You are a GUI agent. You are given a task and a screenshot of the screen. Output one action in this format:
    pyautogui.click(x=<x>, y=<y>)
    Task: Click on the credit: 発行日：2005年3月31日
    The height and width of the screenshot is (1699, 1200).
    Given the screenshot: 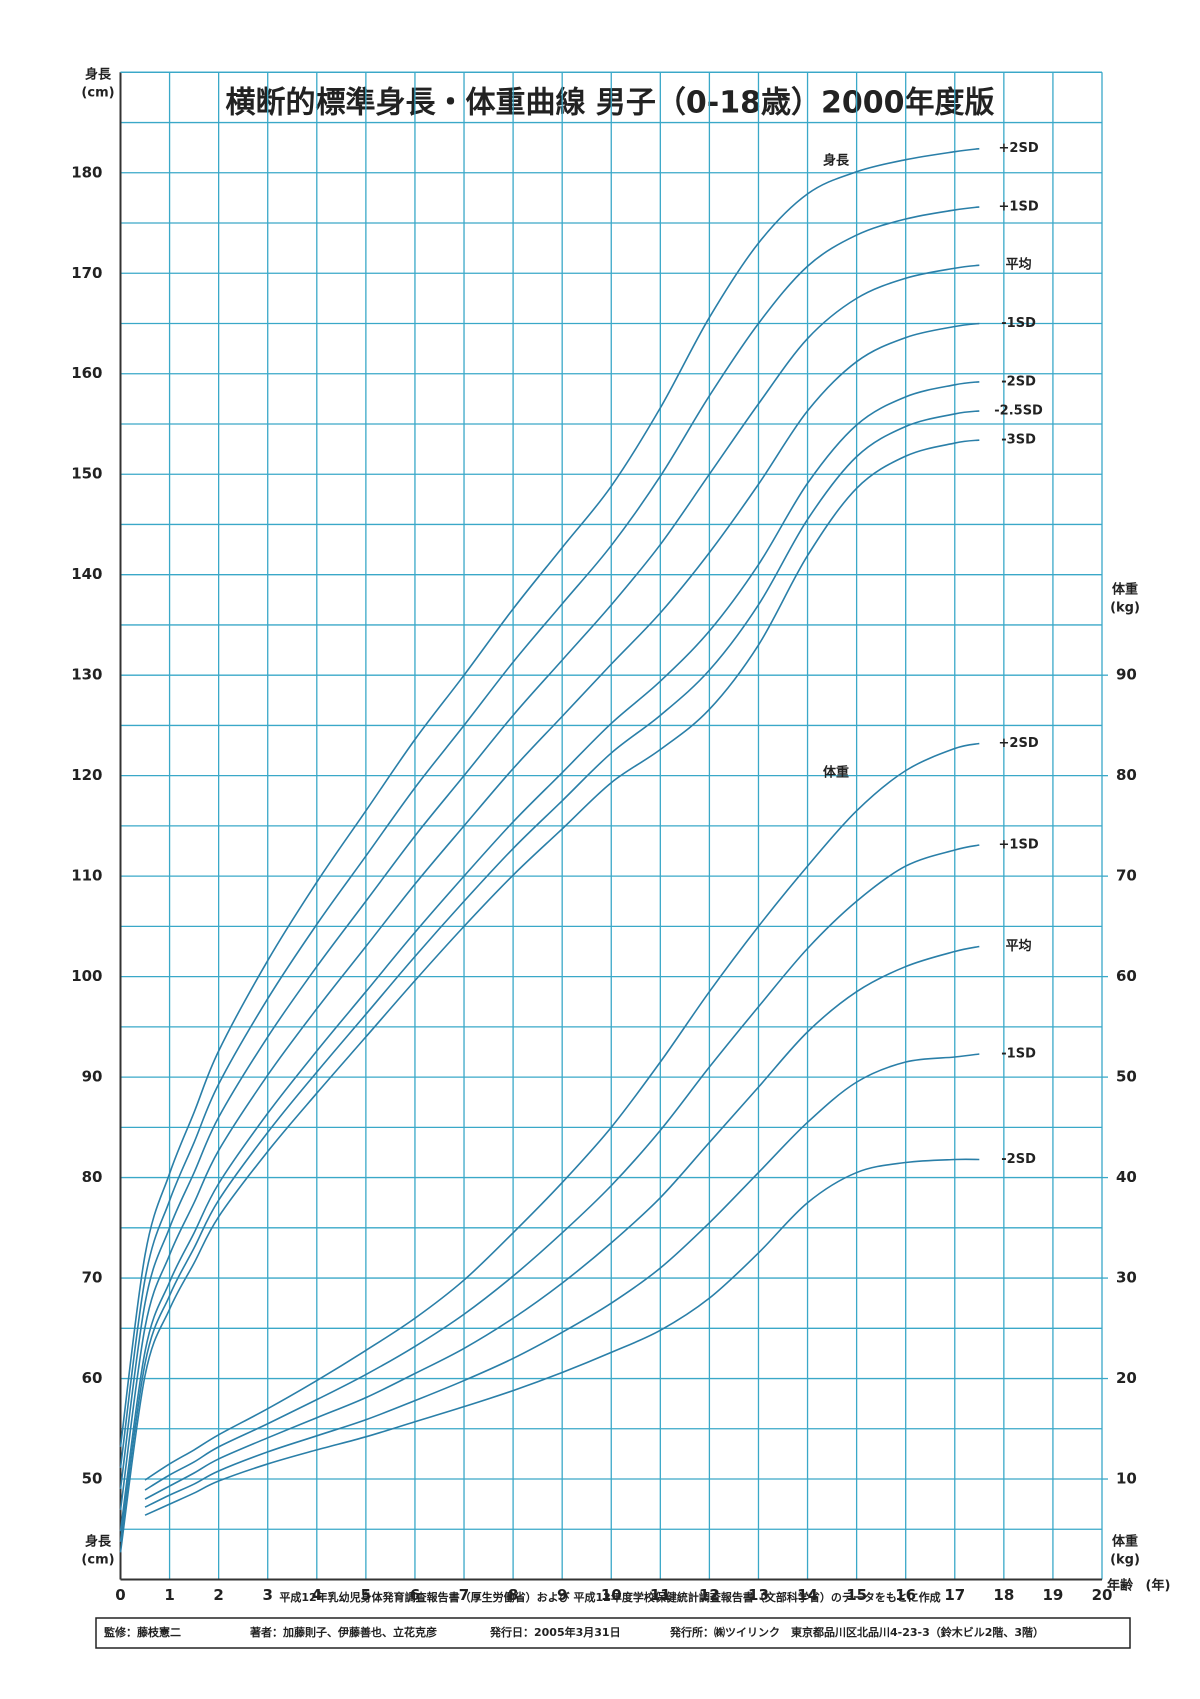 What is the action you would take?
    pyautogui.click(x=555, y=1632)
    